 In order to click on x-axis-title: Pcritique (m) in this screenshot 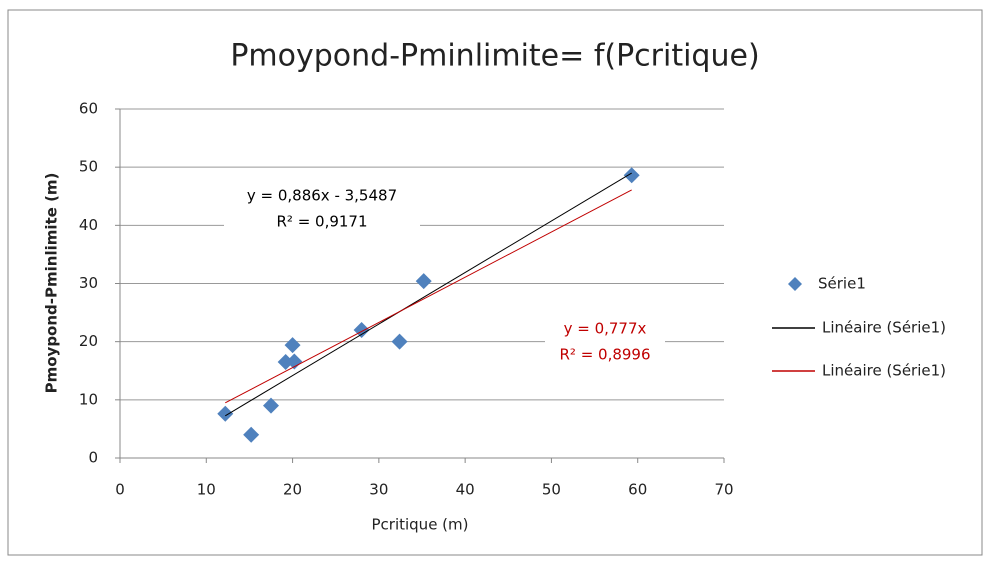, I will do `click(419, 525)`.